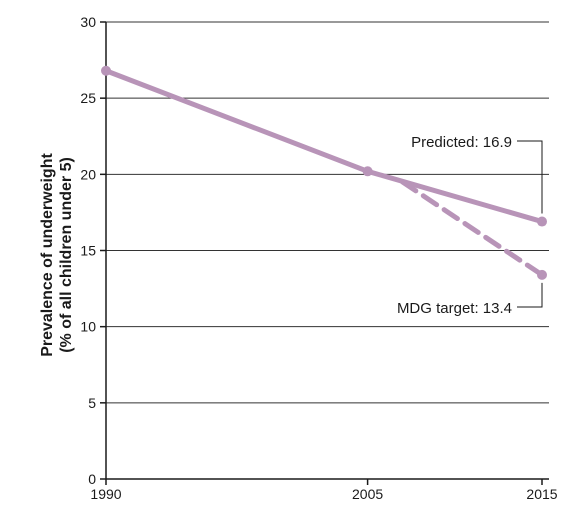  I want to click on series-line-dashed, so click(472, 228).